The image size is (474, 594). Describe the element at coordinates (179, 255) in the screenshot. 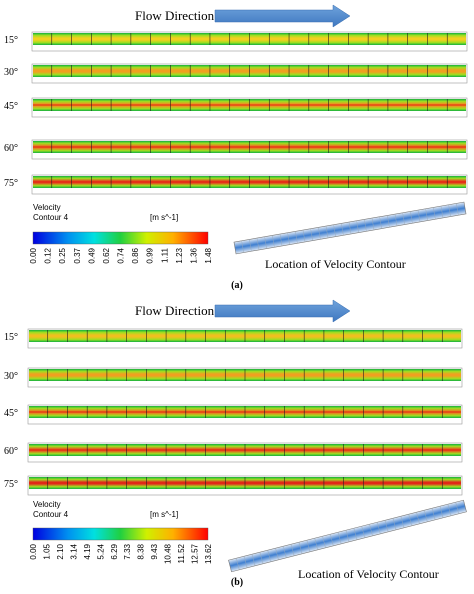

I see `colorbar-tick-label: 1.23` at that location.